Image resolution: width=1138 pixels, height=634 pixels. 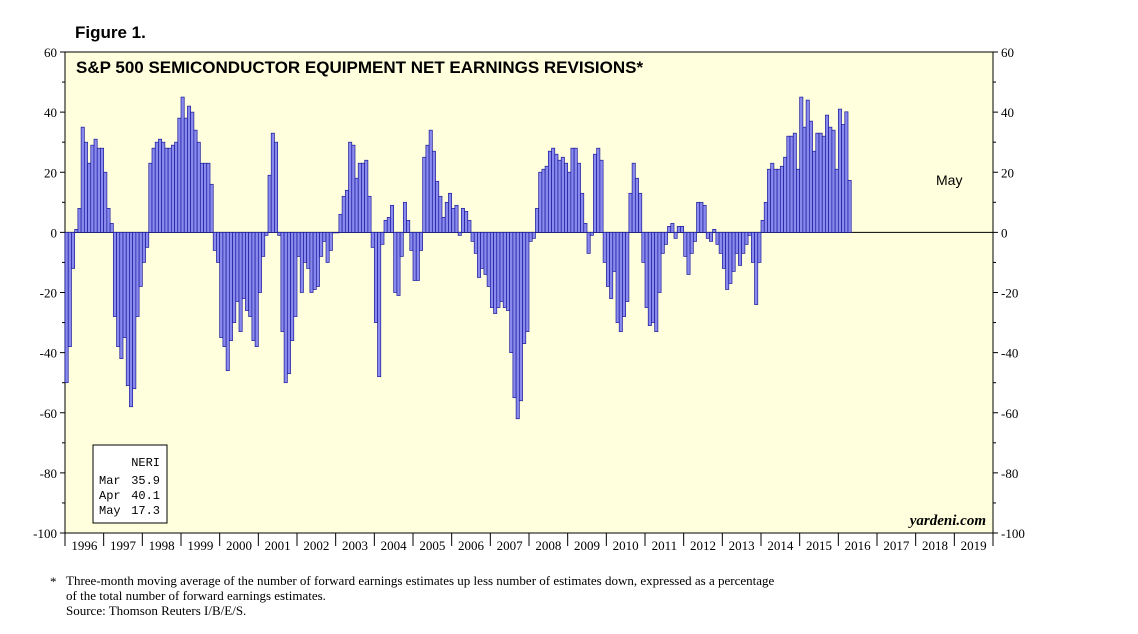 I want to click on x-tick-label: 1998, so click(x=162, y=545).